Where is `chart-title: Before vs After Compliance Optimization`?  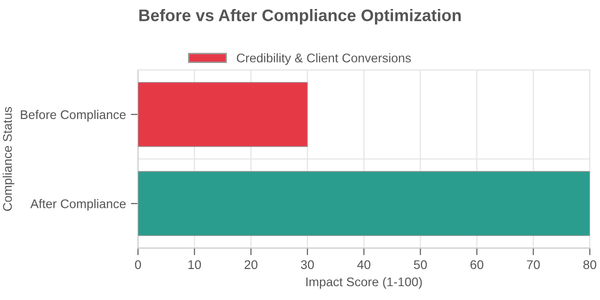
chart-title: Before vs After Compliance Optimization is located at coordinates (300, 17).